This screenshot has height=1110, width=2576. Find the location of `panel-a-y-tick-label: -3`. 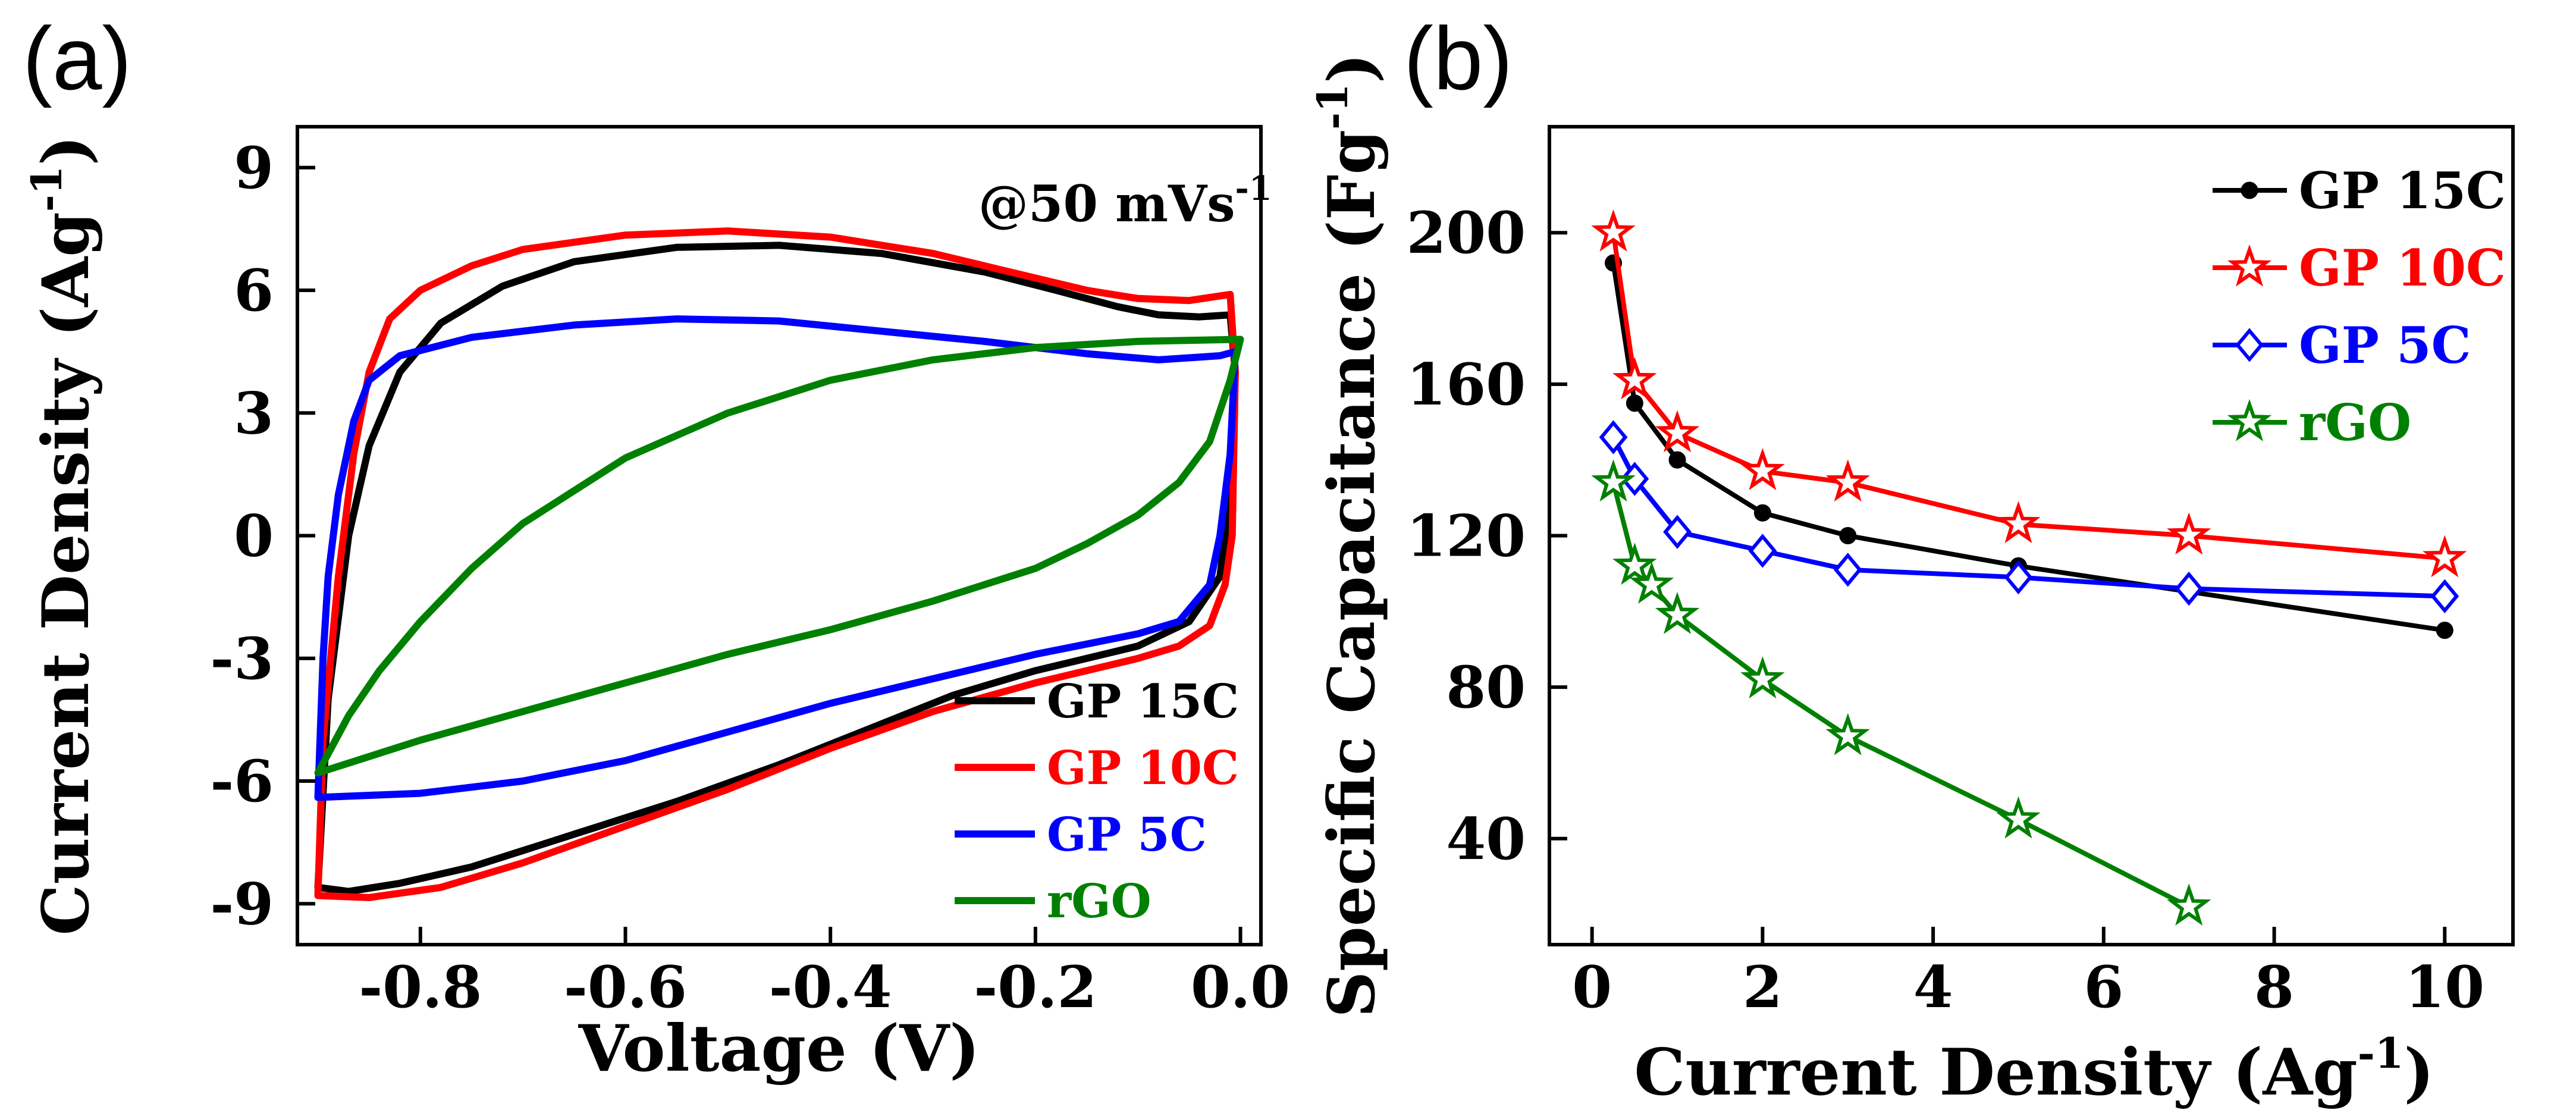

panel-a-y-tick-label: -3 is located at coordinates (242, 658).